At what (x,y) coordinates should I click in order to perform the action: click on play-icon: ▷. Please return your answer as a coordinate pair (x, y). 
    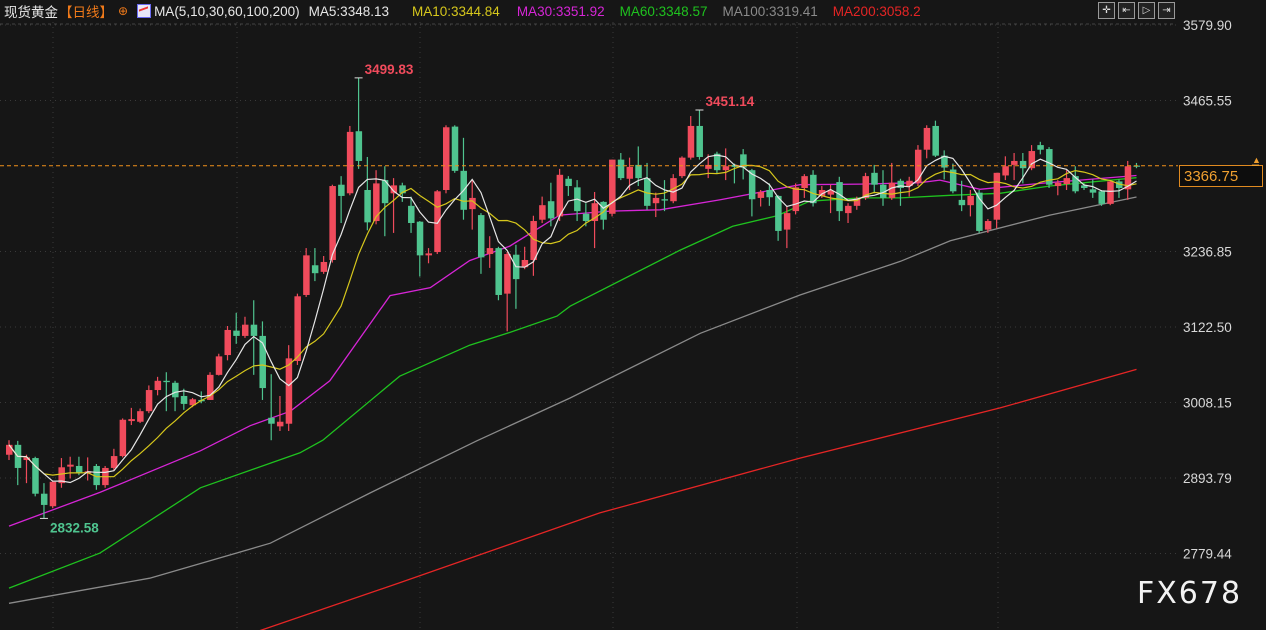
    Looking at the image, I should click on (1146, 10).